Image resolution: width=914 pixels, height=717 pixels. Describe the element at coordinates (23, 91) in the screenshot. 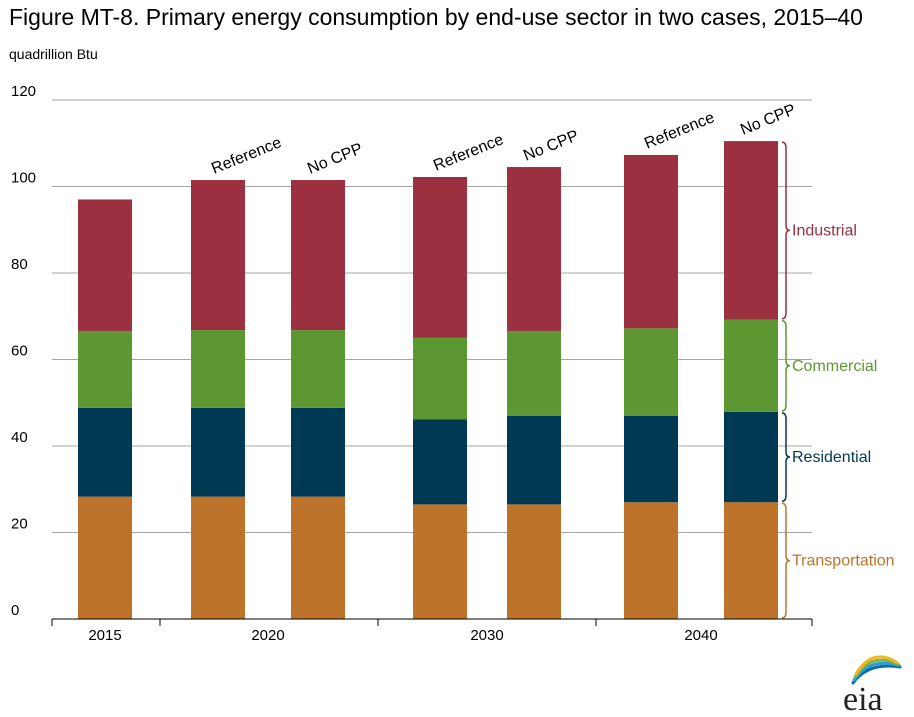

I see `y-tick-label: 120` at that location.